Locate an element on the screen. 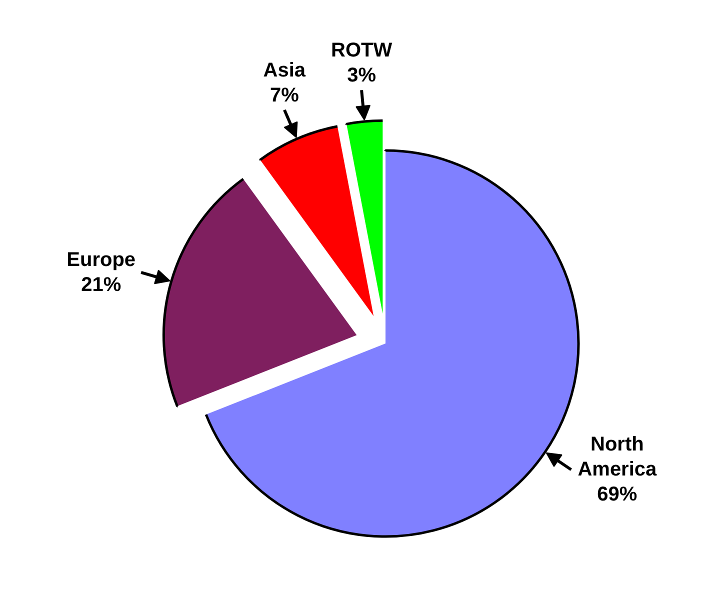 This screenshot has height=589, width=716. slice-label: North America is located at coordinates (618, 457).